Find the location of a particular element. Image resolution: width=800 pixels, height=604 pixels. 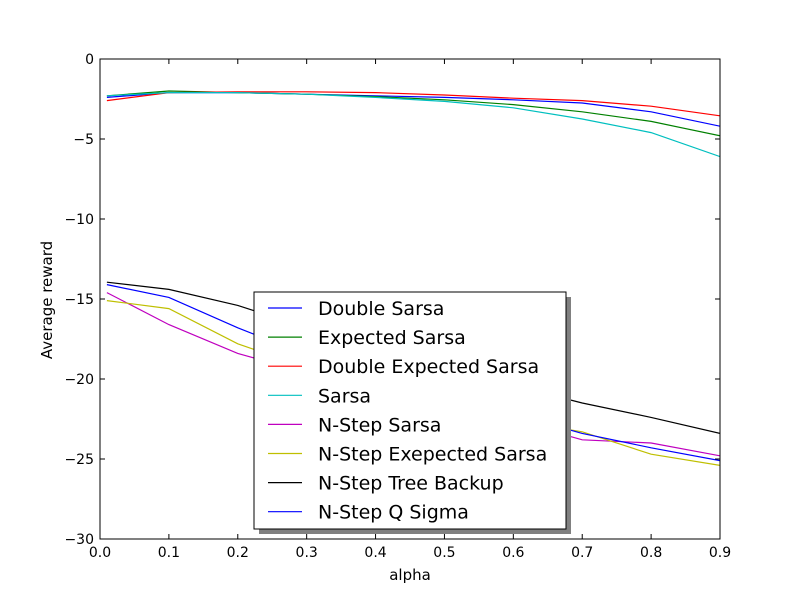

y-tick-label: −5 is located at coordinates (83, 140).